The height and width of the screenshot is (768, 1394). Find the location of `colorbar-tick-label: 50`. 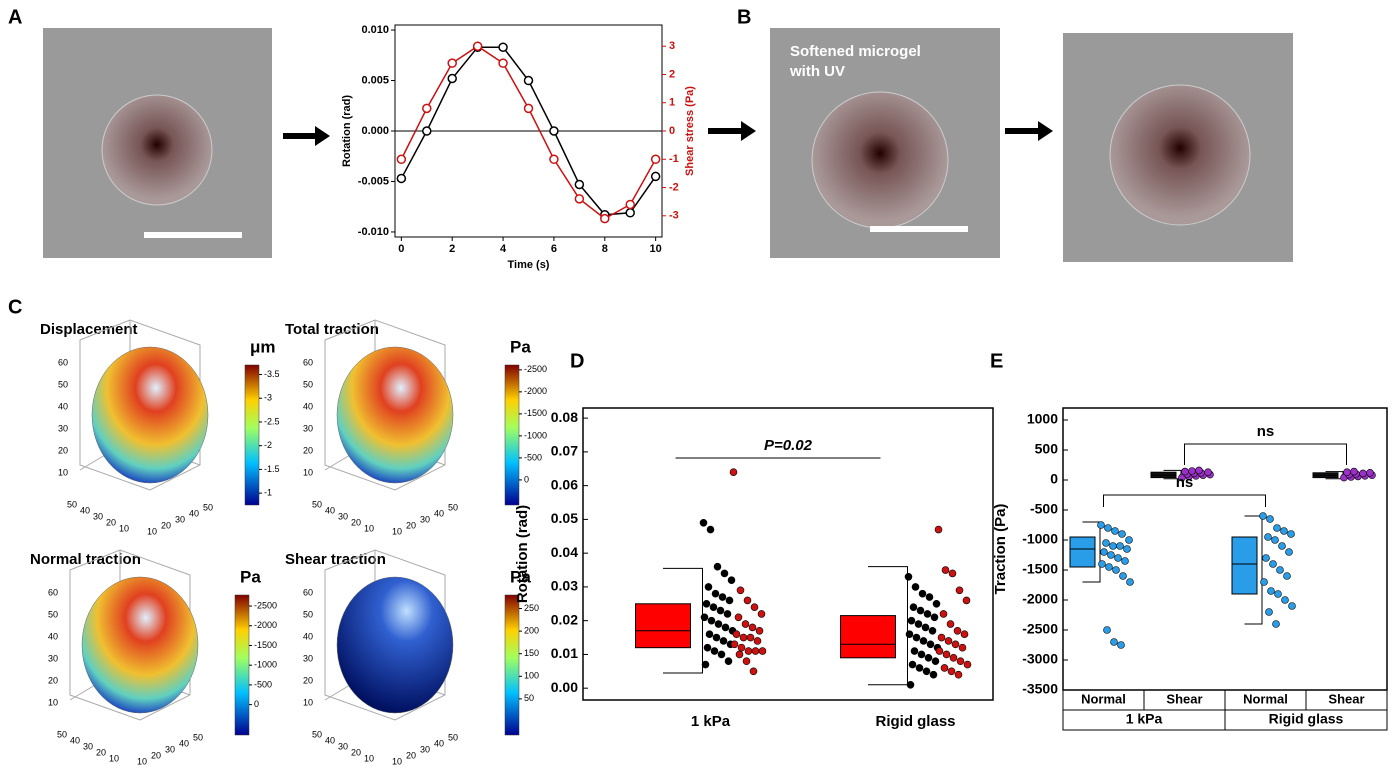

colorbar-tick-label: 50 is located at coordinates (529, 698).